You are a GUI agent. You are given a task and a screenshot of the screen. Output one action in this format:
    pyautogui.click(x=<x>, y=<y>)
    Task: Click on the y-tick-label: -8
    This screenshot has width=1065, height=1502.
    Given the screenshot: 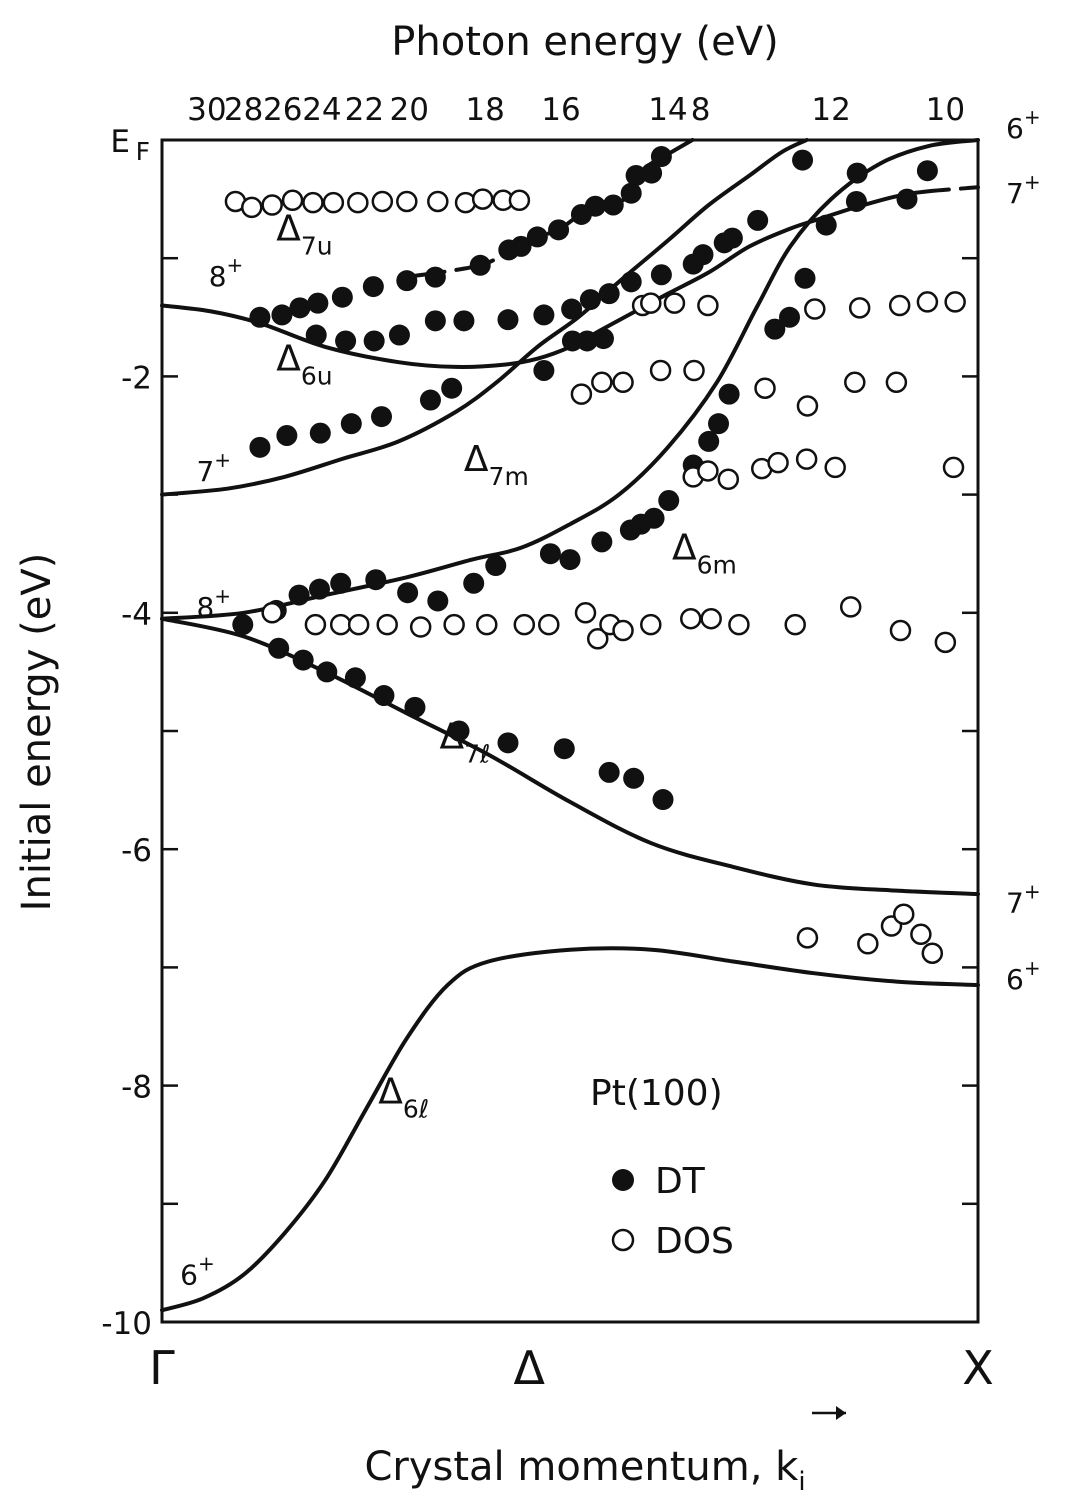 What is the action you would take?
    pyautogui.click(x=136, y=1088)
    